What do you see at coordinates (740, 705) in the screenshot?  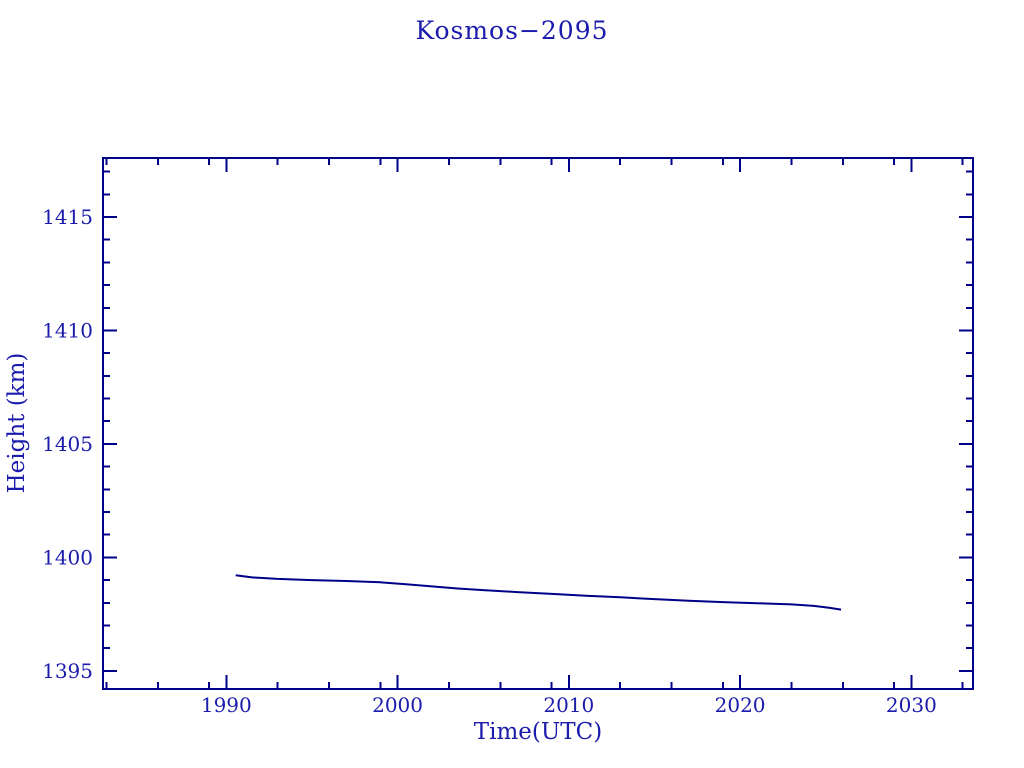 I see `x-tick-label: 2020` at bounding box center [740, 705].